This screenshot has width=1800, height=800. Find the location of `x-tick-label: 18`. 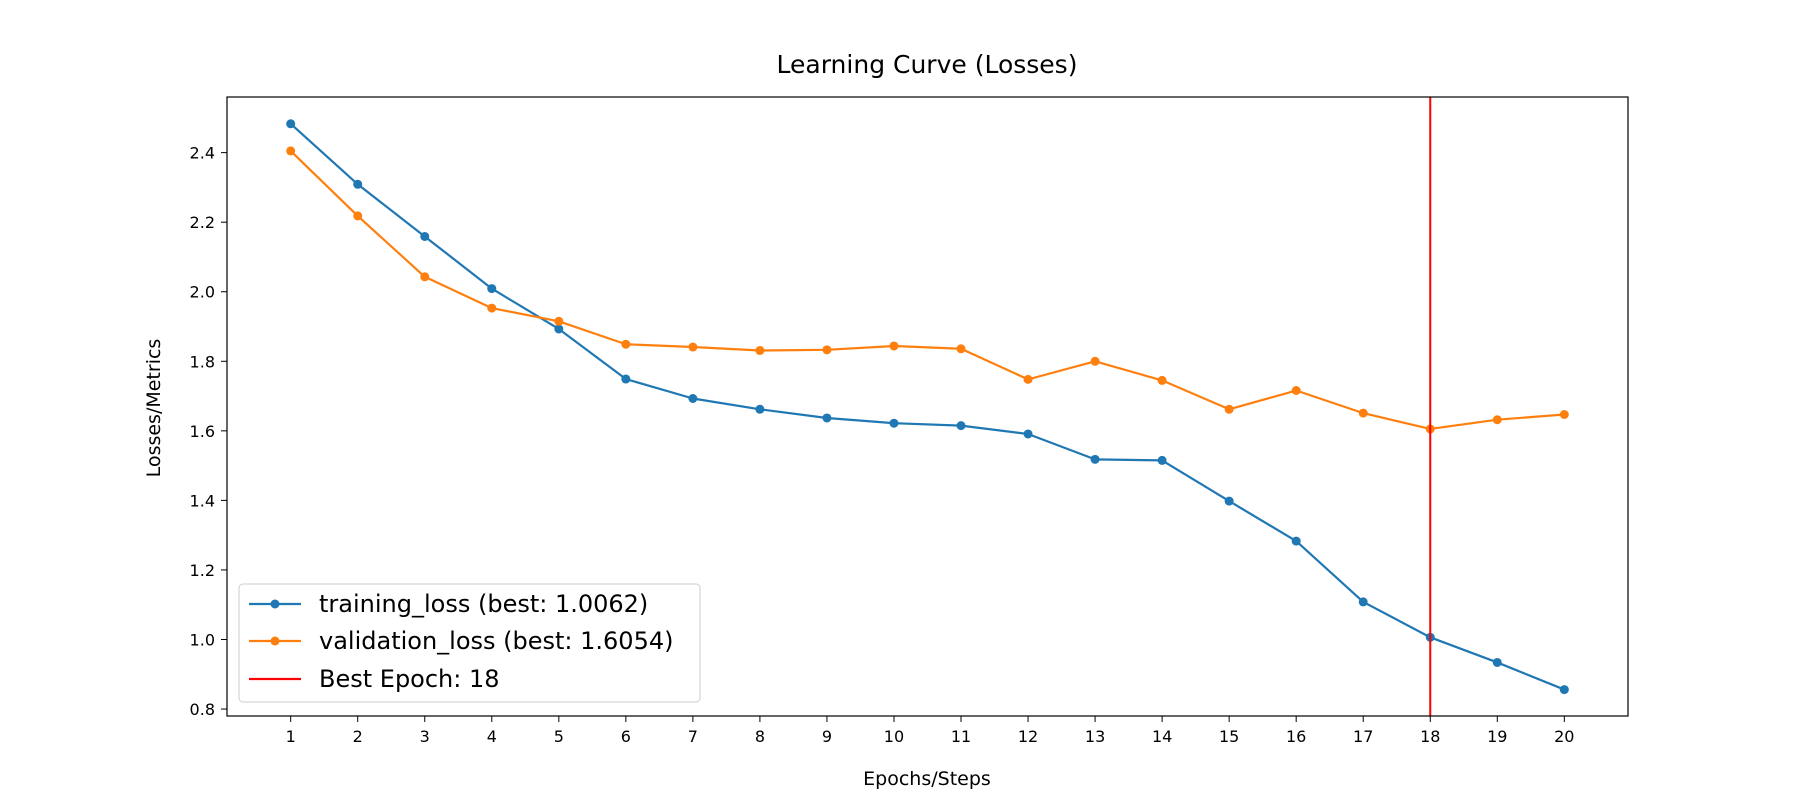

x-tick-label: 18 is located at coordinates (1430, 736).